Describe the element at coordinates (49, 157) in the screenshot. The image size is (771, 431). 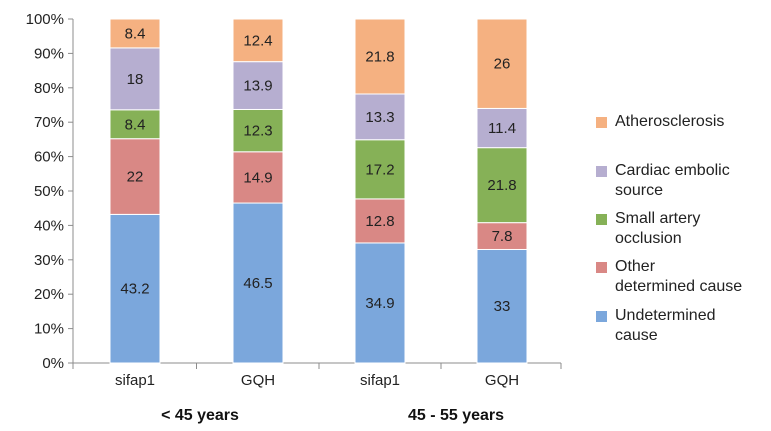
I see `y-tick-label: 60%` at that location.